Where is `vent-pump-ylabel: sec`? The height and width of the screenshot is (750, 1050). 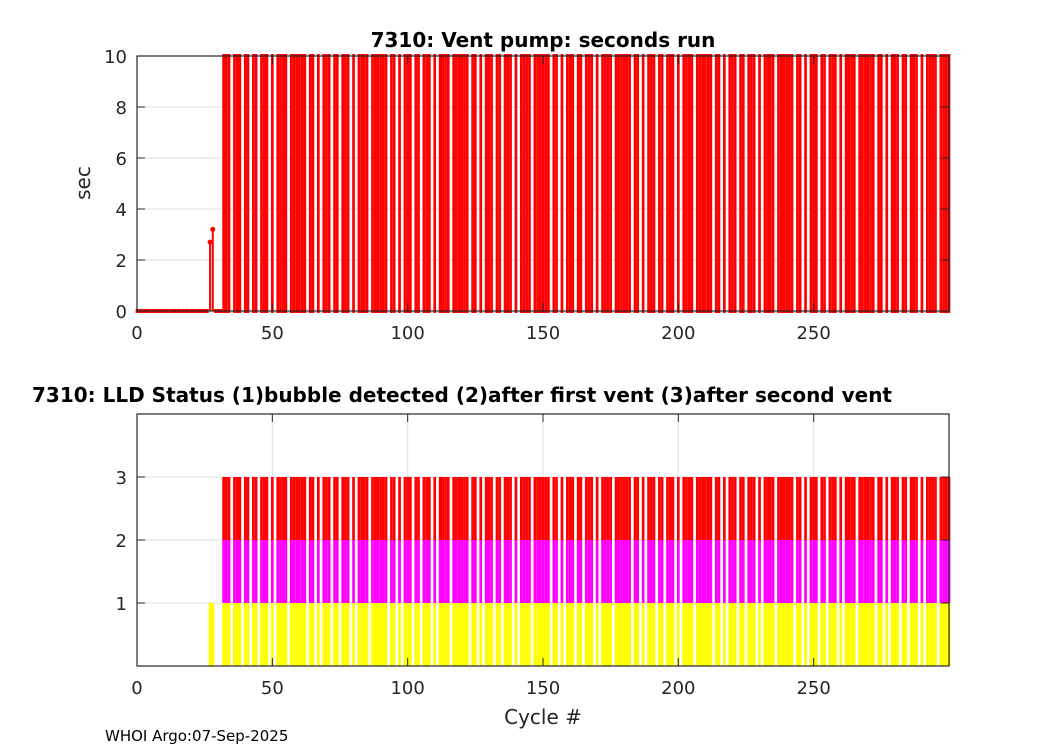 vent-pump-ylabel: sec is located at coordinates (83, 183).